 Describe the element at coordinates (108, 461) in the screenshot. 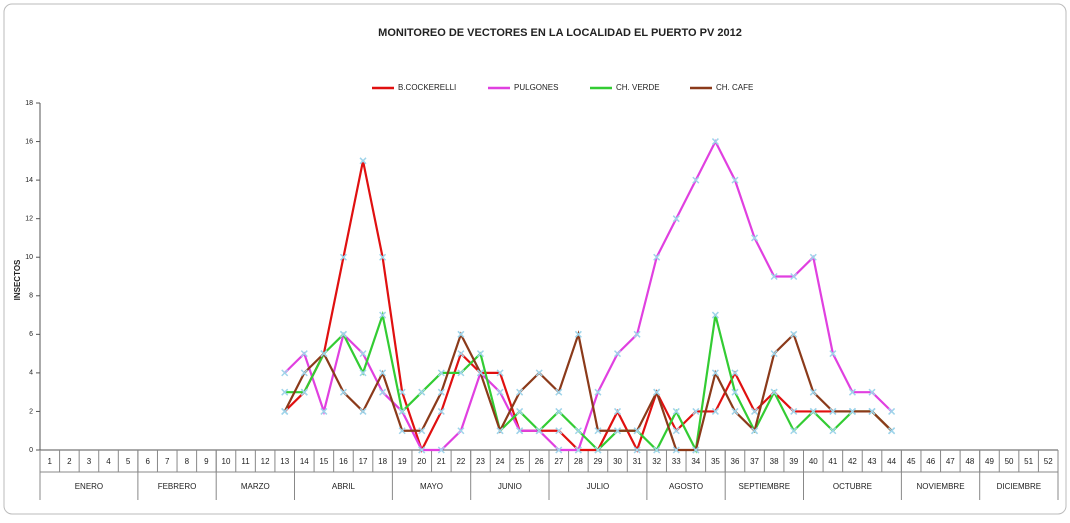

I see `x-tick-label: 4` at that location.